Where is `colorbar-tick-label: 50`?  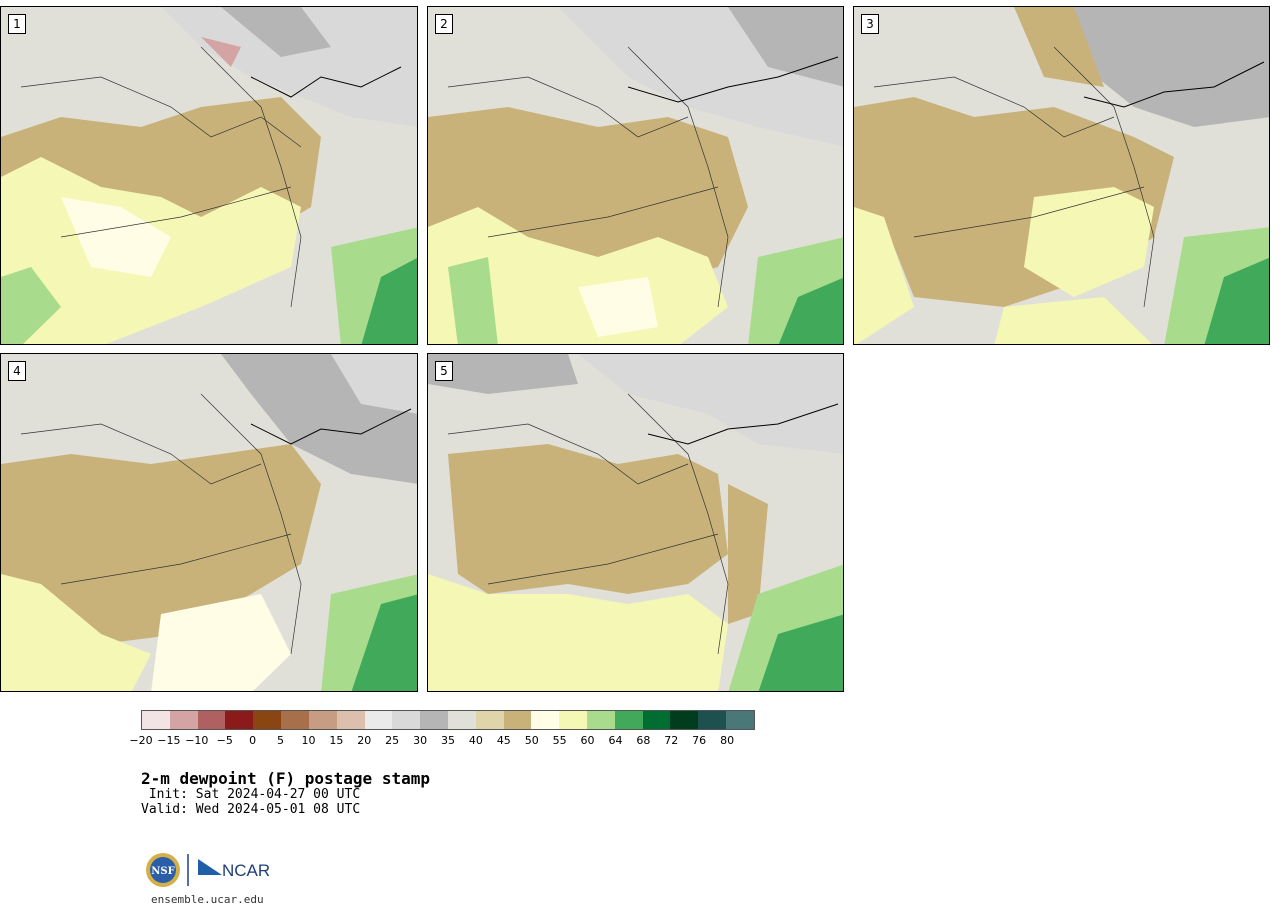
colorbar-tick-label: 50 is located at coordinates (531, 740).